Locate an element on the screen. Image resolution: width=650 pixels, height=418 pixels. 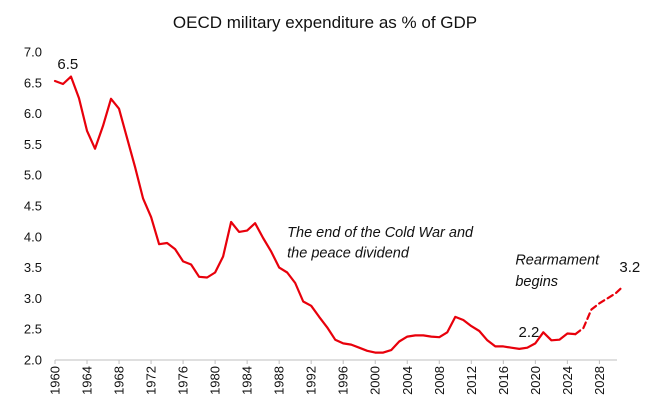
y-tick-label: 3.5 is located at coordinates (33, 267).